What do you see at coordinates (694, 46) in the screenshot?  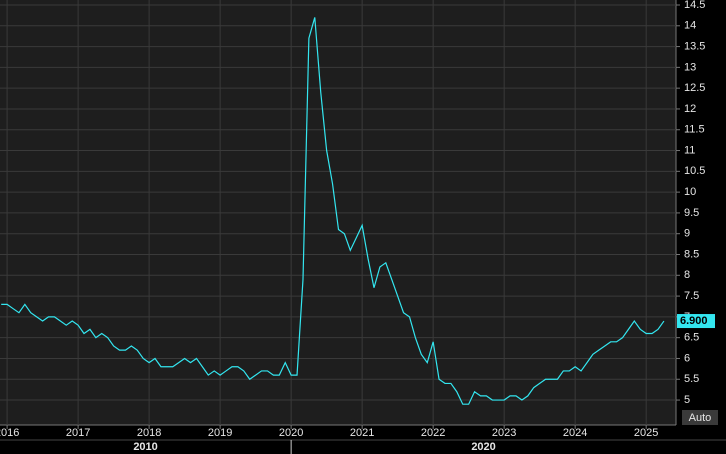 I see `y-tick-label: 13.5` at bounding box center [694, 46].